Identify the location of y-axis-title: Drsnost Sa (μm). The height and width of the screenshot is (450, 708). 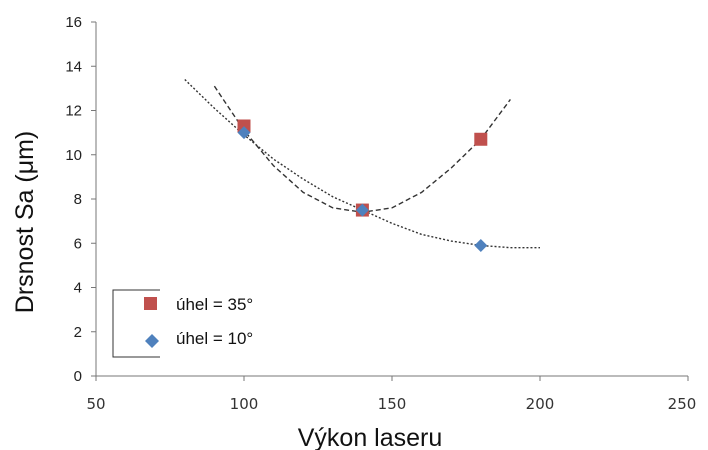
(25, 222).